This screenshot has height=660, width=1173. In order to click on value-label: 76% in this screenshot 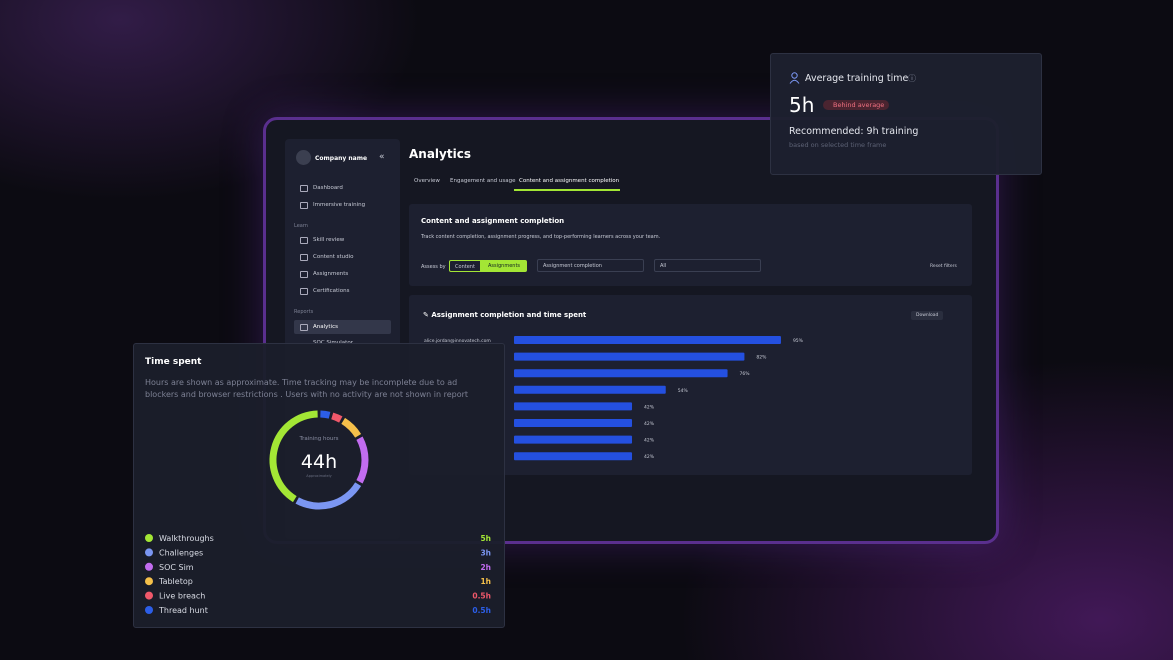, I will do `click(745, 374)`.